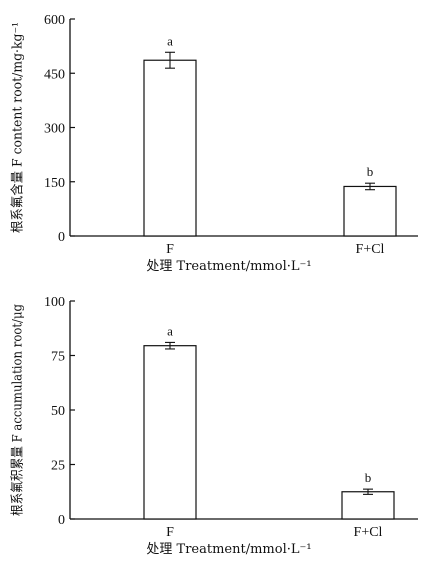  What do you see at coordinates (54, 20) in the screenshot?
I see `y-tick-label: 600` at bounding box center [54, 20].